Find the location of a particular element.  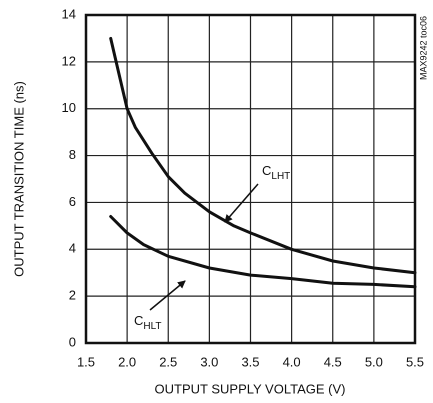

x-tick-label: 4.0 is located at coordinates (292, 361).